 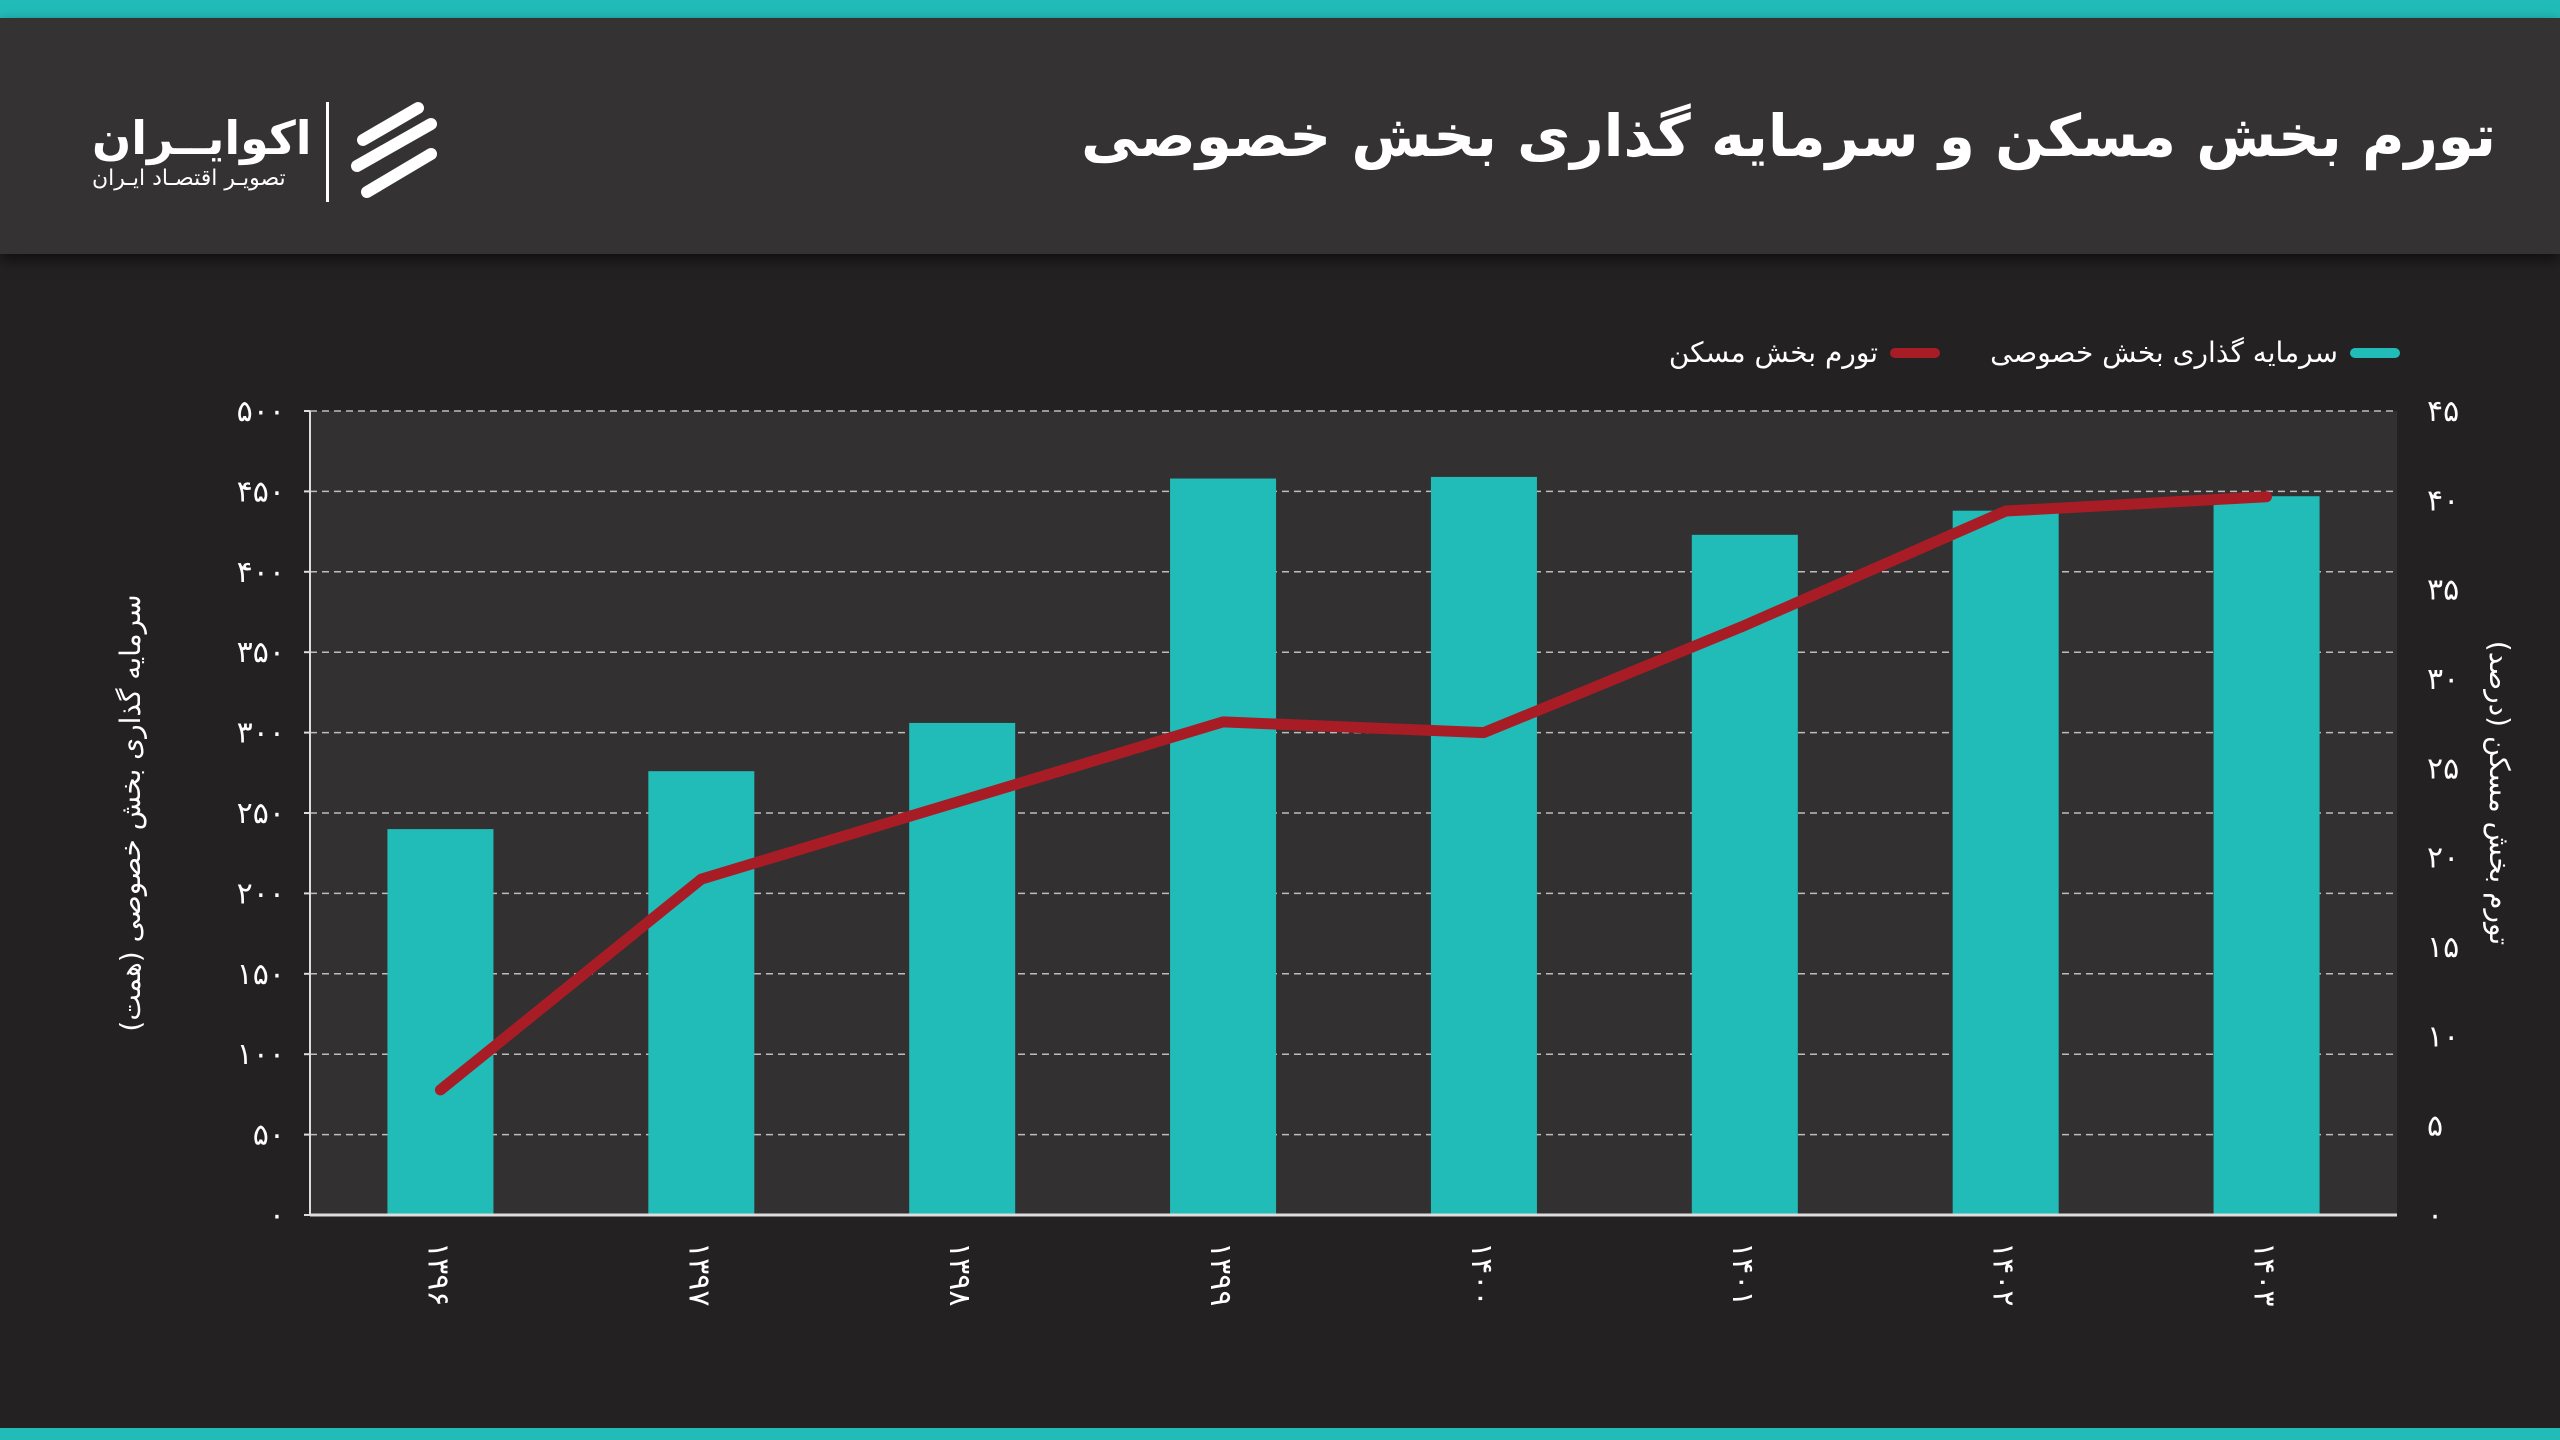 What do you see at coordinates (1280, 9) in the screenshot?
I see `top-accent-bar` at bounding box center [1280, 9].